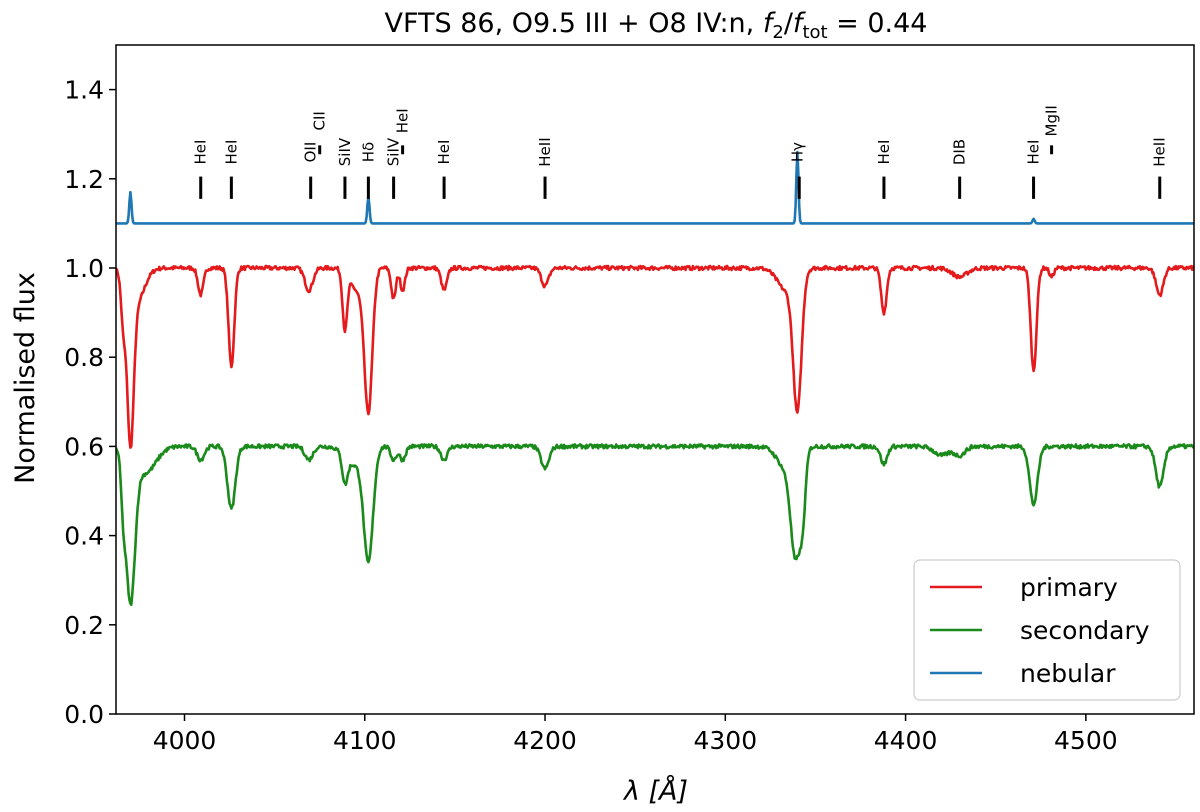  I want to click on legend-label-primary: primary, so click(1069, 587).